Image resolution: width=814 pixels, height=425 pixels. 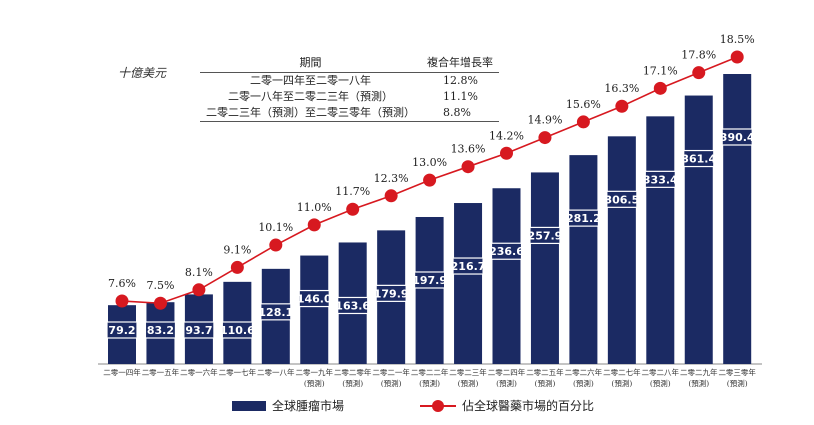 What do you see at coordinates (698, 159) in the screenshot?
I see `bar-value-label: 361.4` at bounding box center [698, 159].